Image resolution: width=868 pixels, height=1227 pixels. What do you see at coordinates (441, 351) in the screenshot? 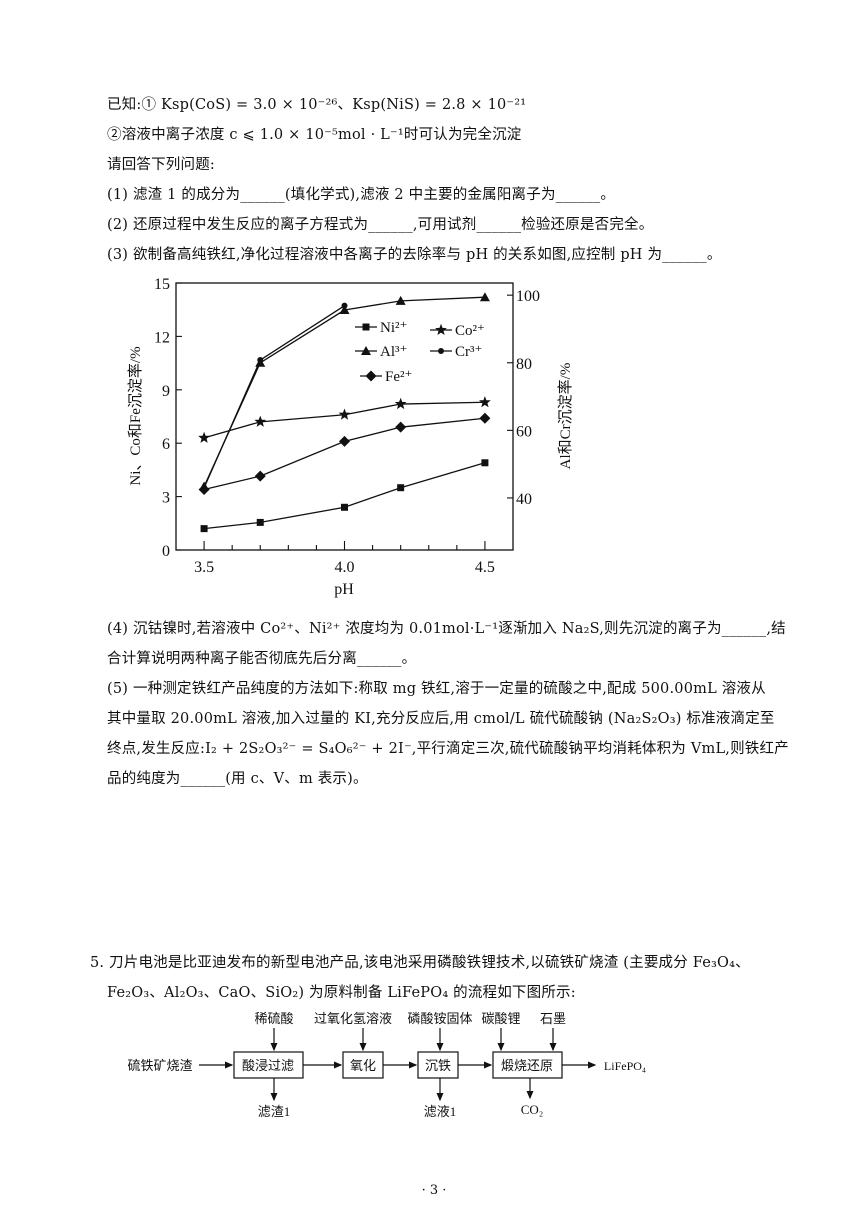
I see `legend-marker-cr` at bounding box center [441, 351].